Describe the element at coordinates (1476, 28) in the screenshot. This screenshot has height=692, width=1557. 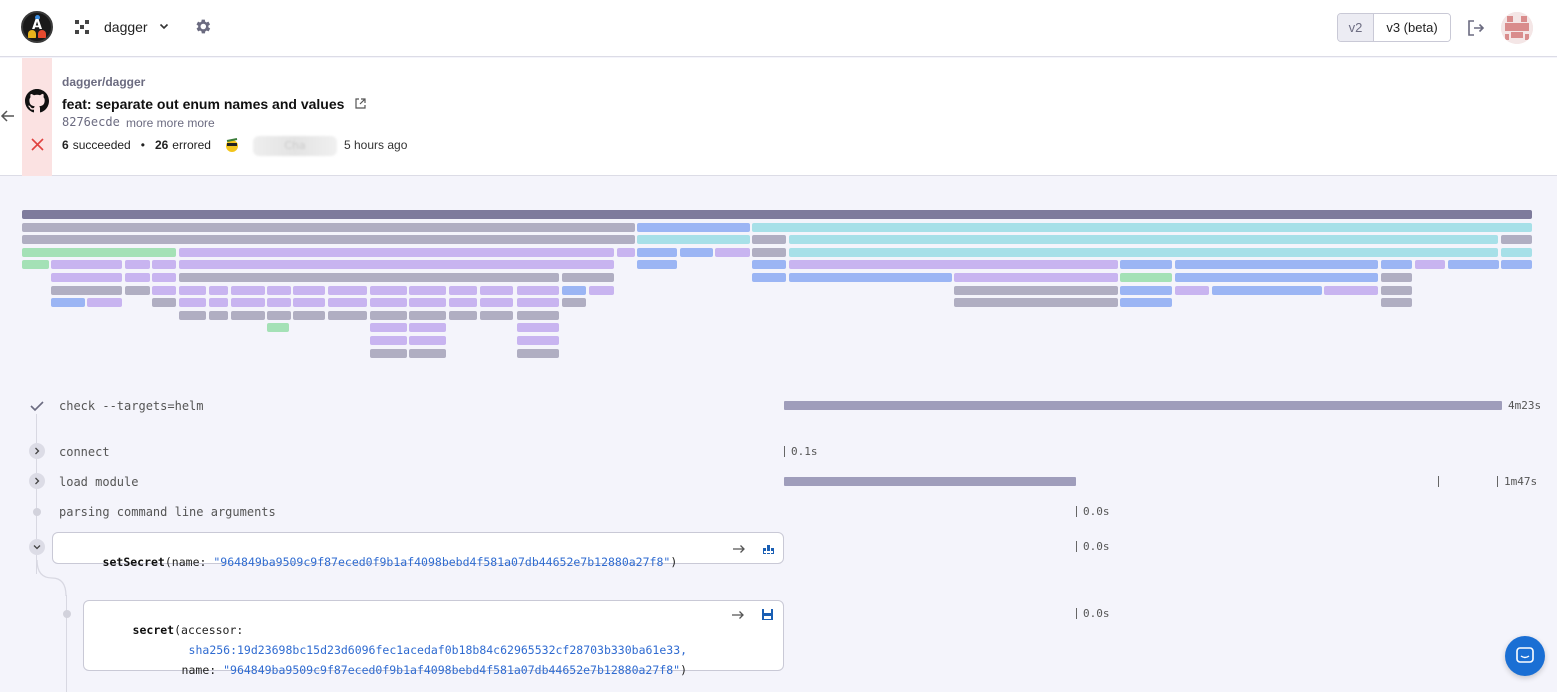
I see `logout-icon` at that location.